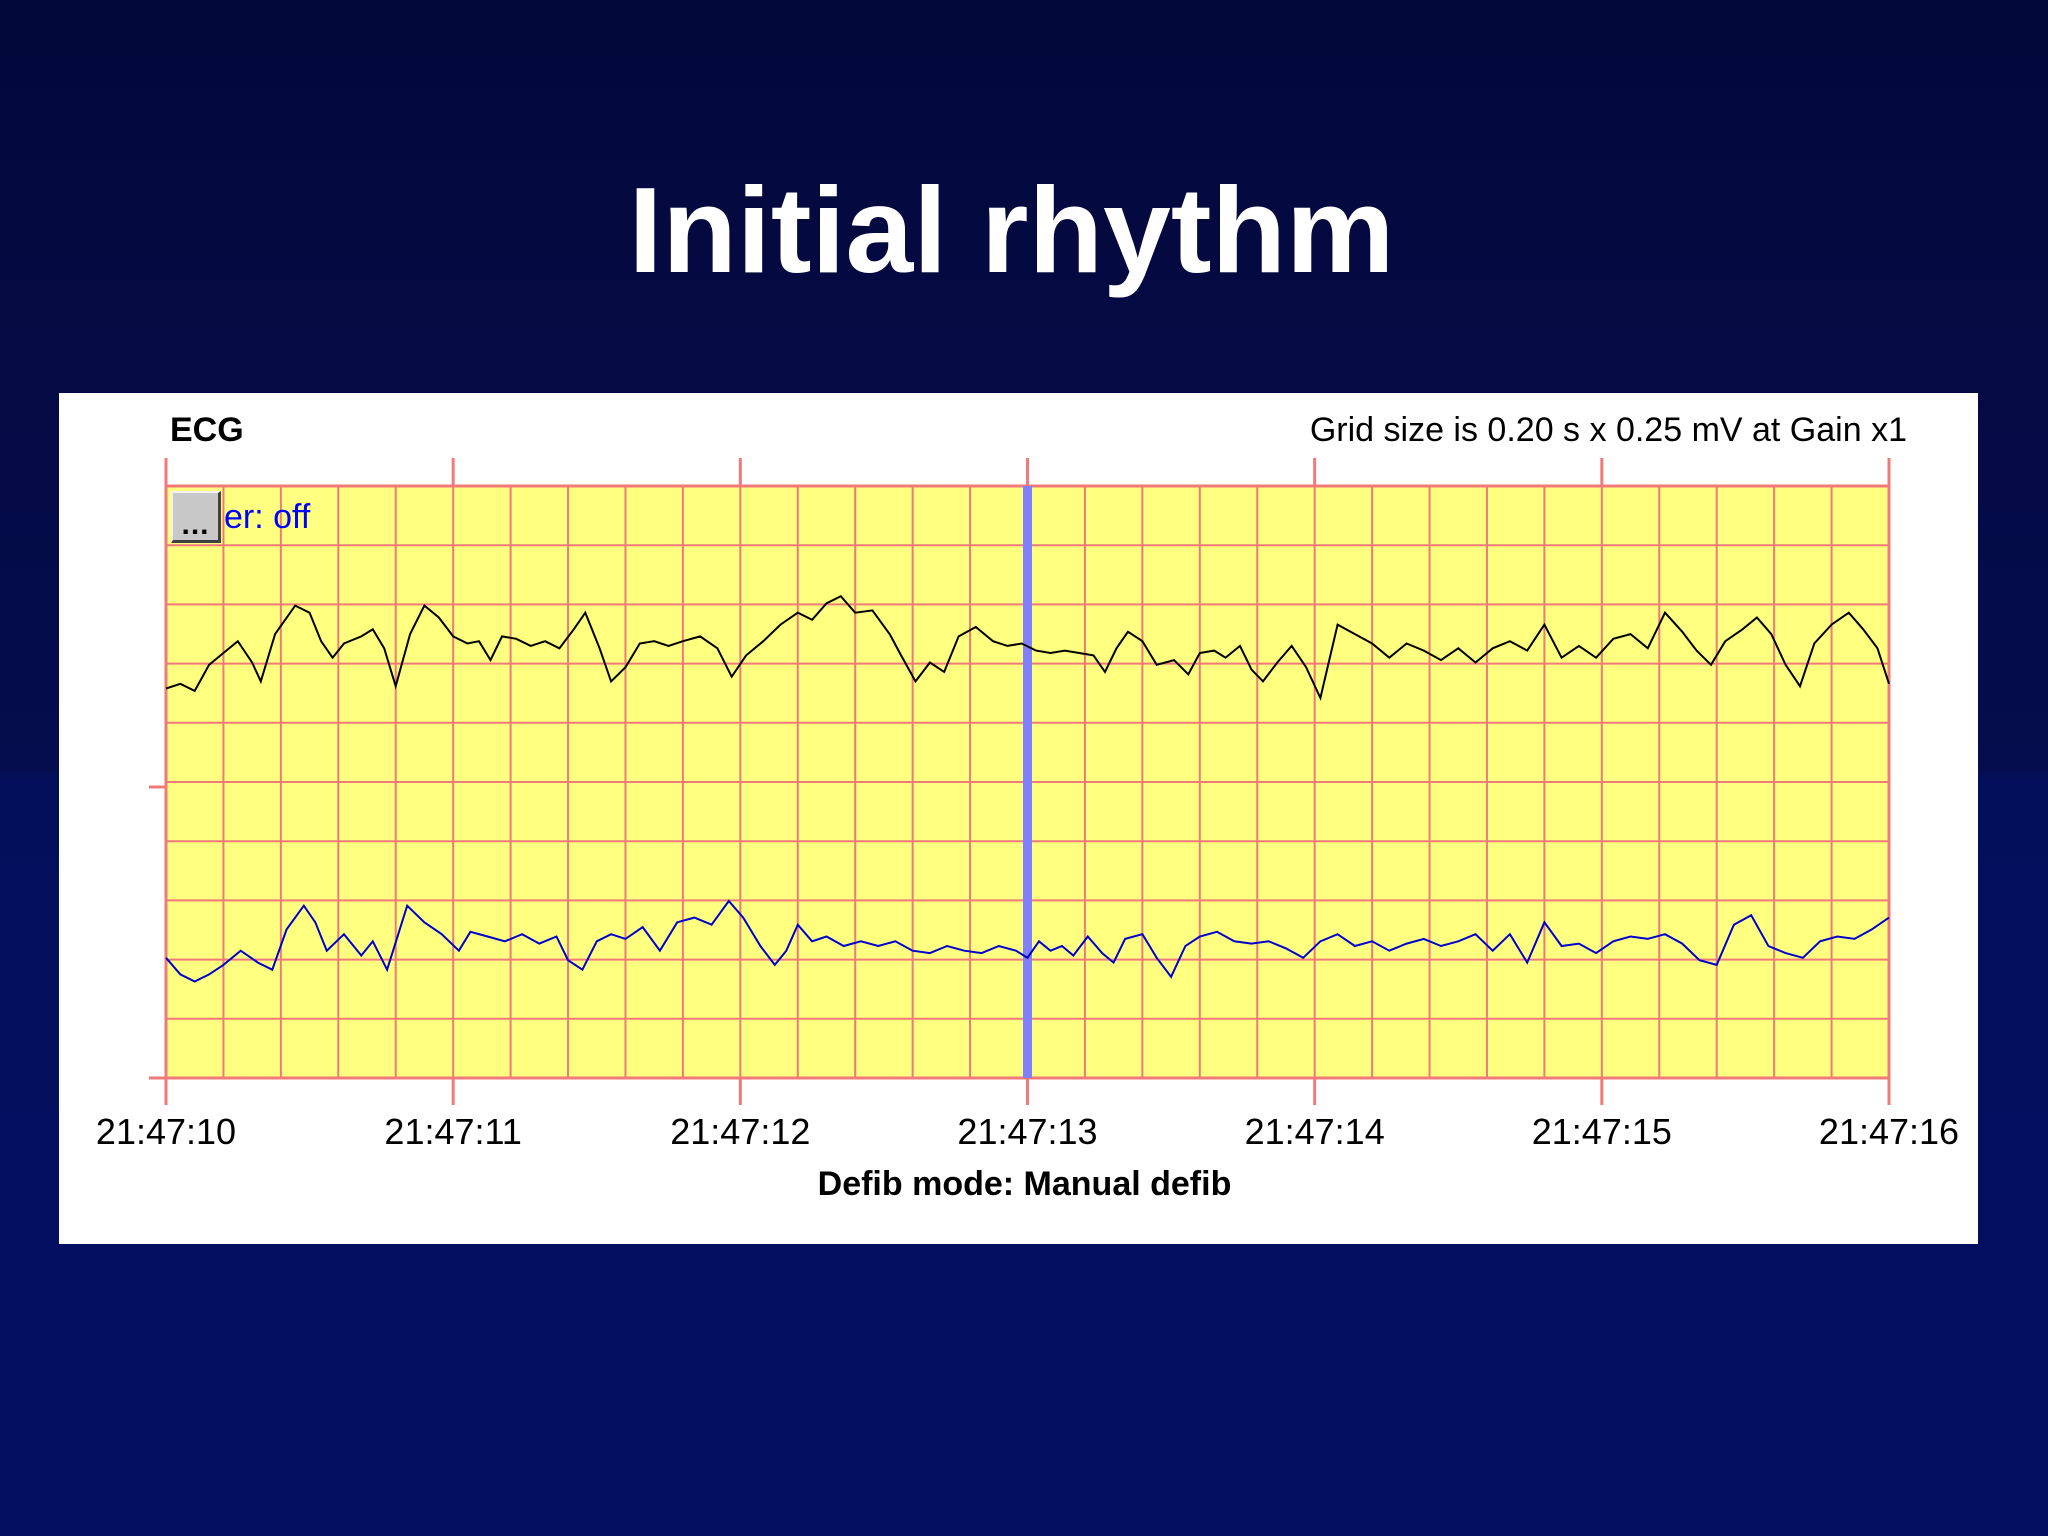 Image resolution: width=2048 pixels, height=1536 pixels. What do you see at coordinates (1011, 230) in the screenshot?
I see `slide-title: Initial rhythm` at bounding box center [1011, 230].